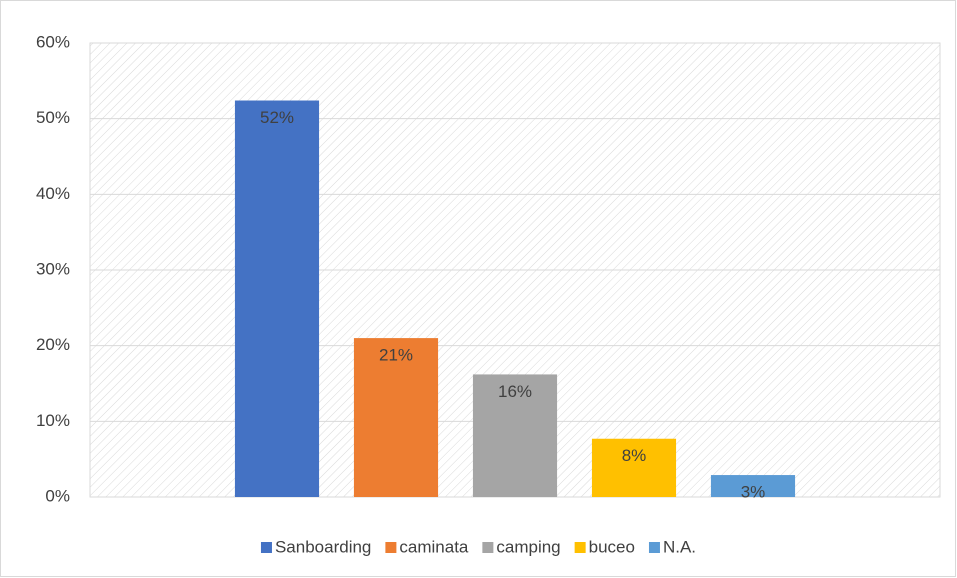 This screenshot has height=578, width=957. I want to click on legend-label: N.A., so click(679, 546).